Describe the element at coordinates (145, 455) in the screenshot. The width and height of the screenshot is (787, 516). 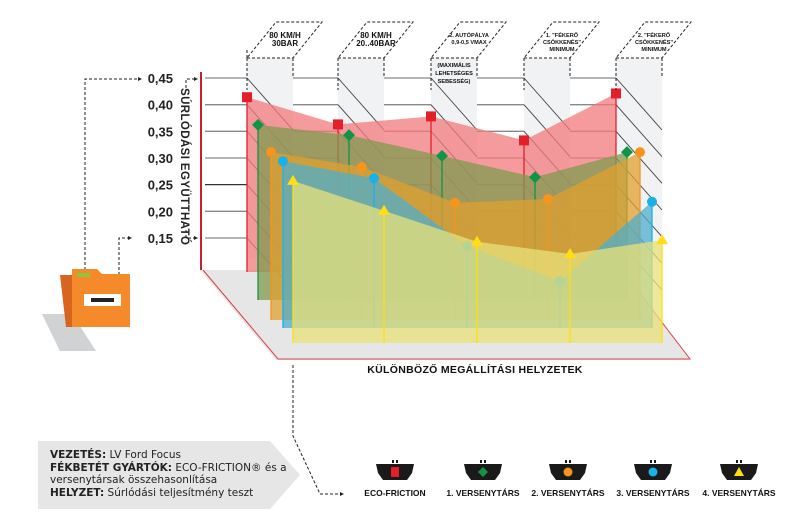
I see `driving-value: LV Ford Focus` at that location.